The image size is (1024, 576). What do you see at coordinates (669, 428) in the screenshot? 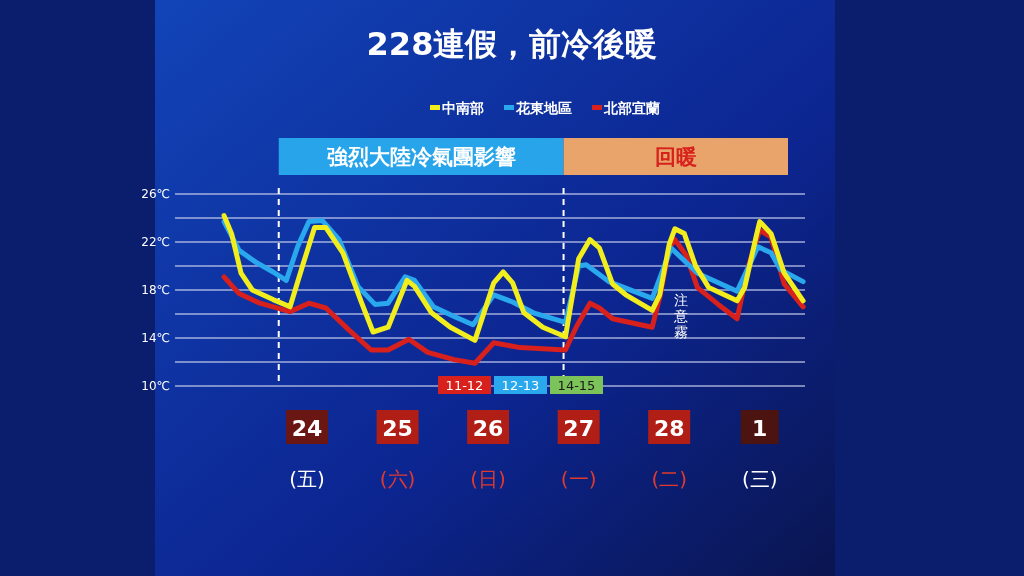
I see `x-tick-label: 28` at bounding box center [669, 428].